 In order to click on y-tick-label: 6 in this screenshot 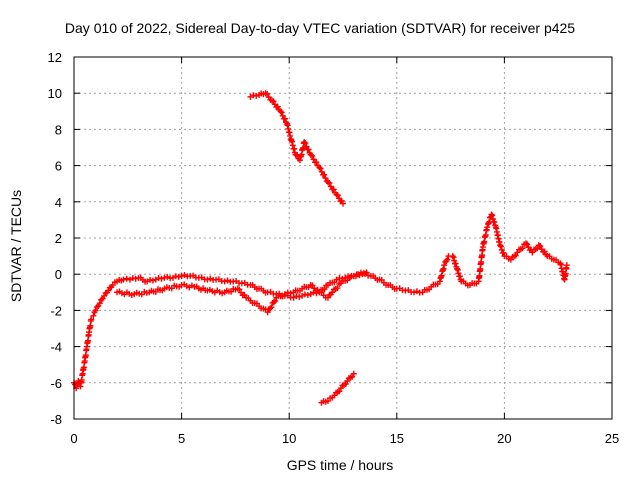, I will do `click(58, 166)`.